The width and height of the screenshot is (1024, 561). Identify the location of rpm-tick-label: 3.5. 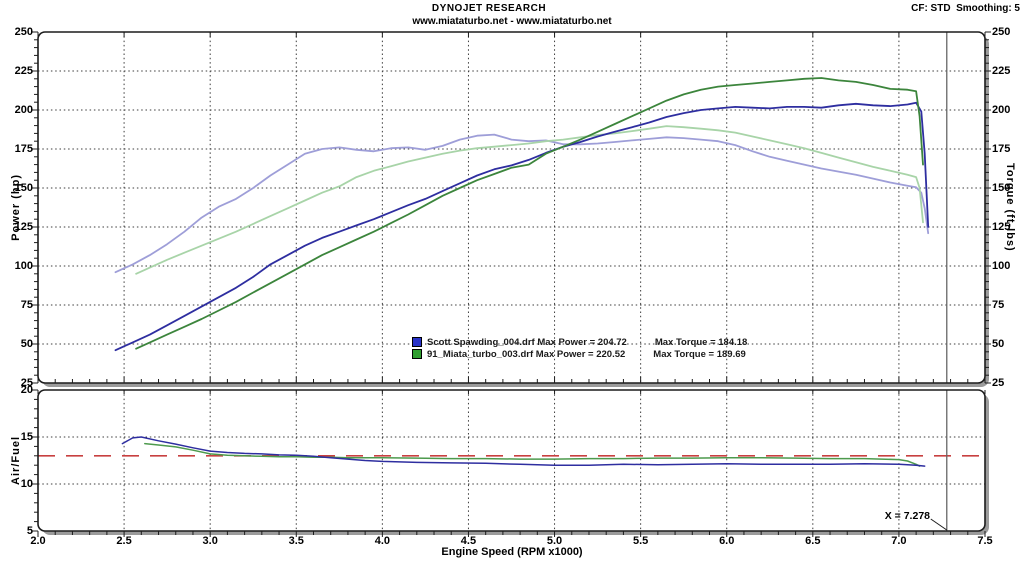
(296, 541).